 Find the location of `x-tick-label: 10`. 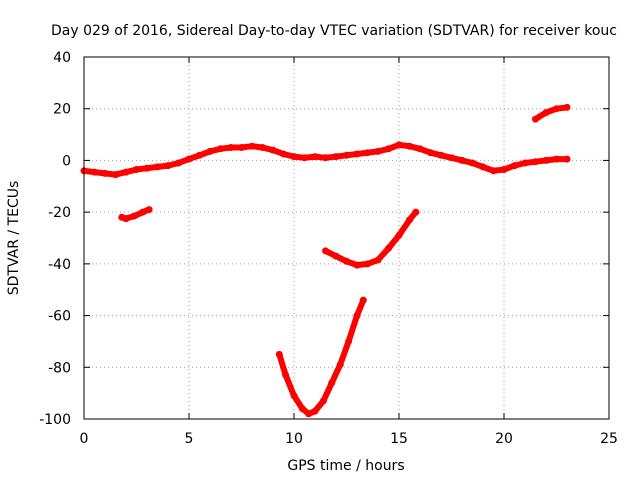

x-tick-label: 10 is located at coordinates (294, 439).